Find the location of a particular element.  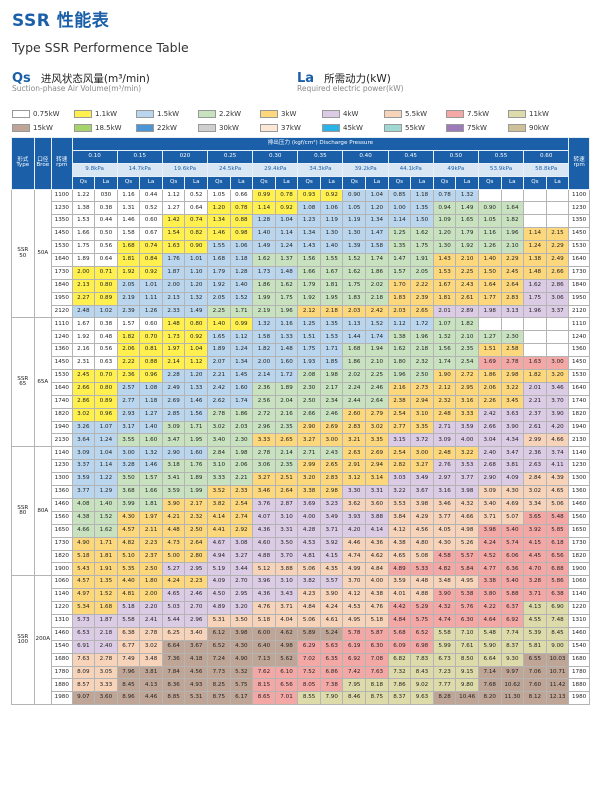

qs-value-cell: 4.28 is located at coordinates (309, 530).